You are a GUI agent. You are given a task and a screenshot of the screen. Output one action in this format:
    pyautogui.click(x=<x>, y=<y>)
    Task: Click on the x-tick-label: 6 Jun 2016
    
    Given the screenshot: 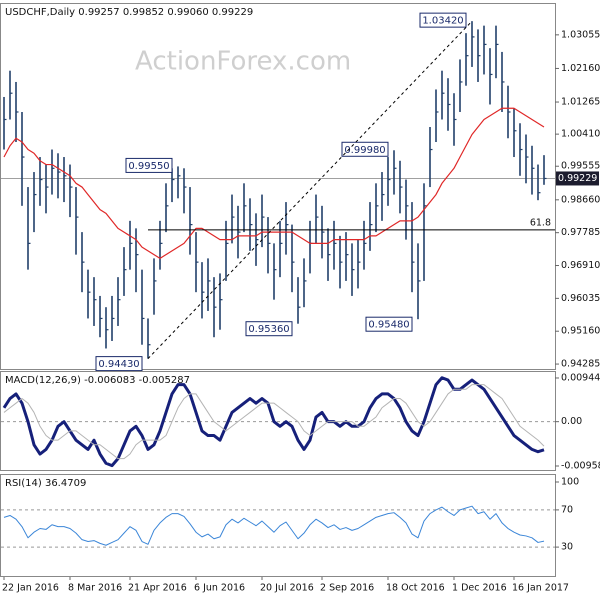 What is the action you would take?
    pyautogui.click(x=219, y=588)
    